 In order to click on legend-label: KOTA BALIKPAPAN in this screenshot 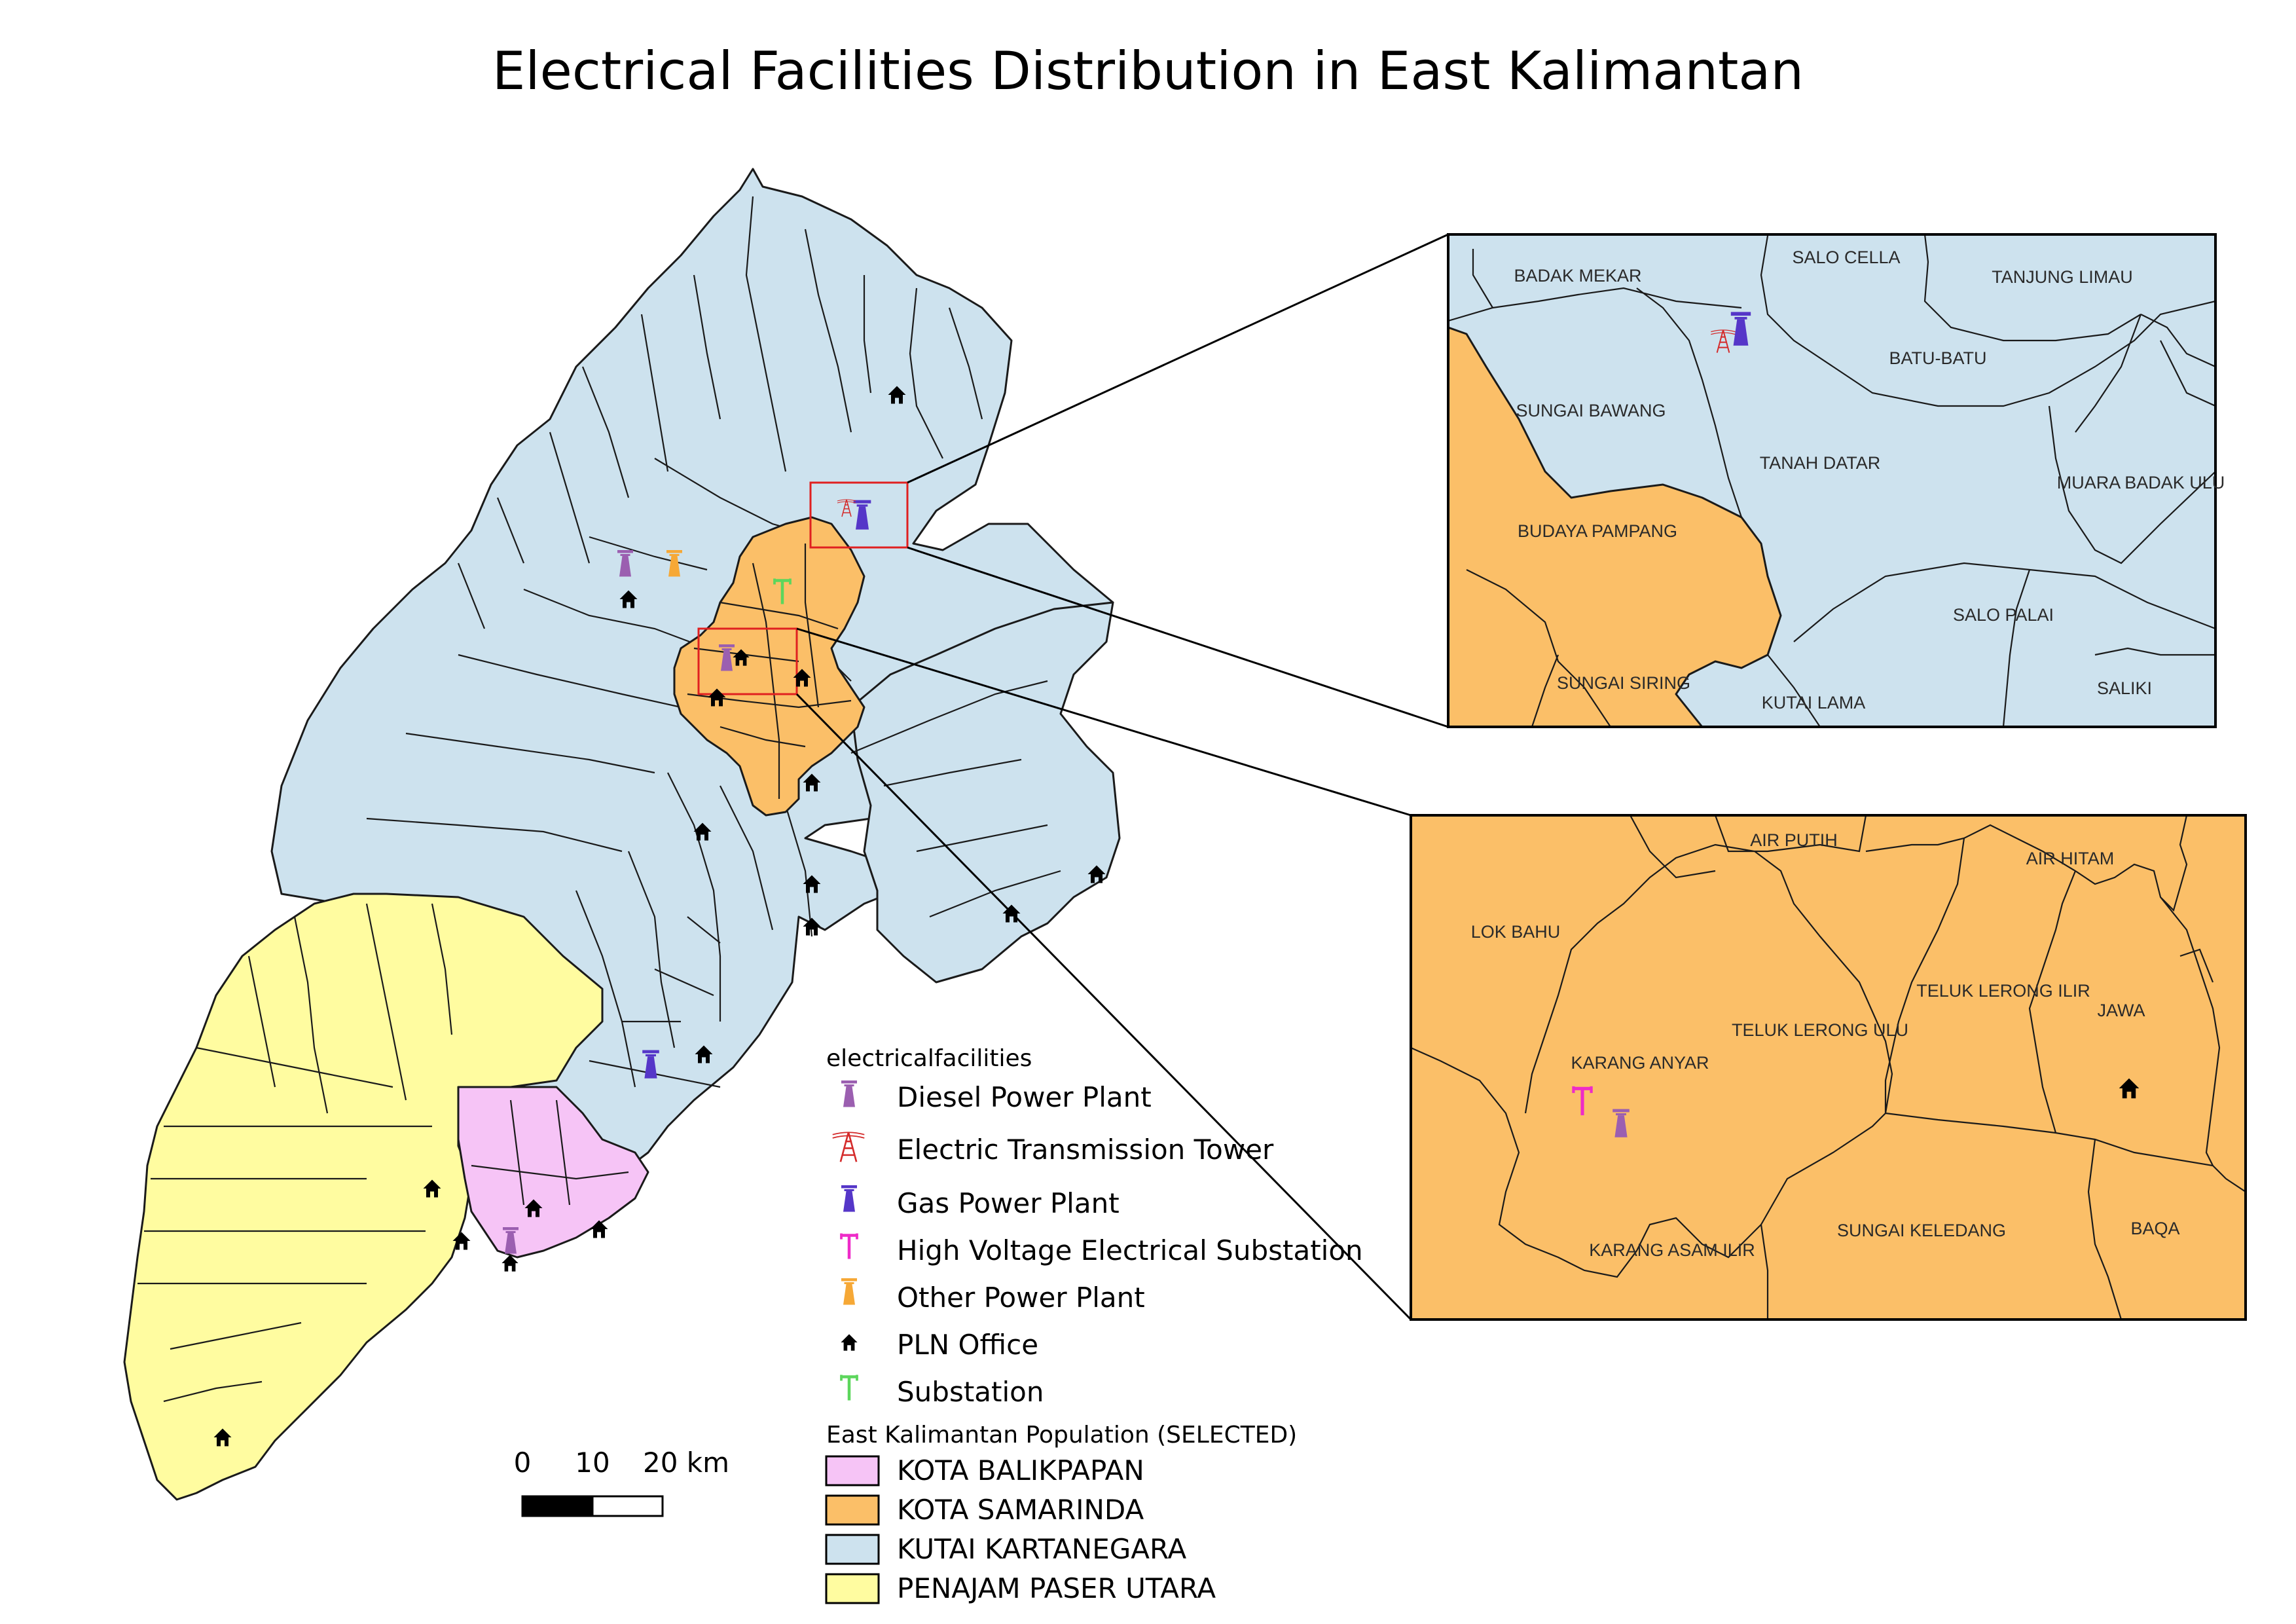, I will do `click(1020, 1470)`.